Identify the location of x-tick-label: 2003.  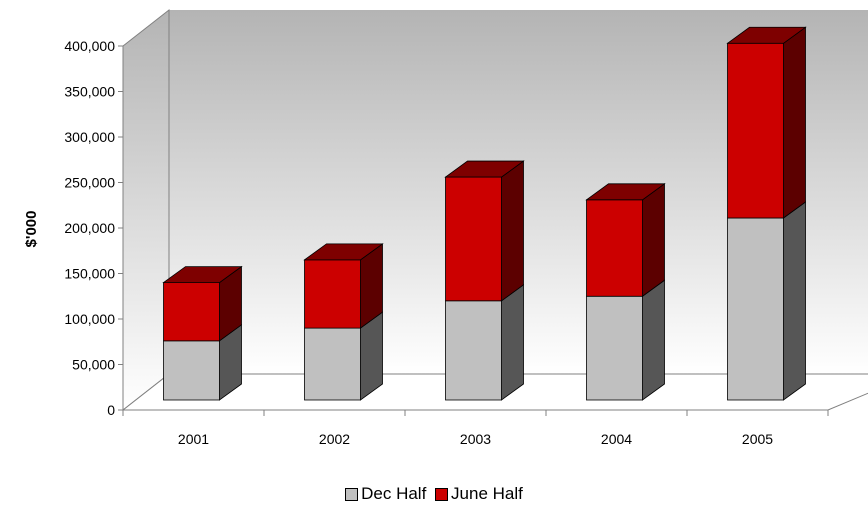
(475, 439).